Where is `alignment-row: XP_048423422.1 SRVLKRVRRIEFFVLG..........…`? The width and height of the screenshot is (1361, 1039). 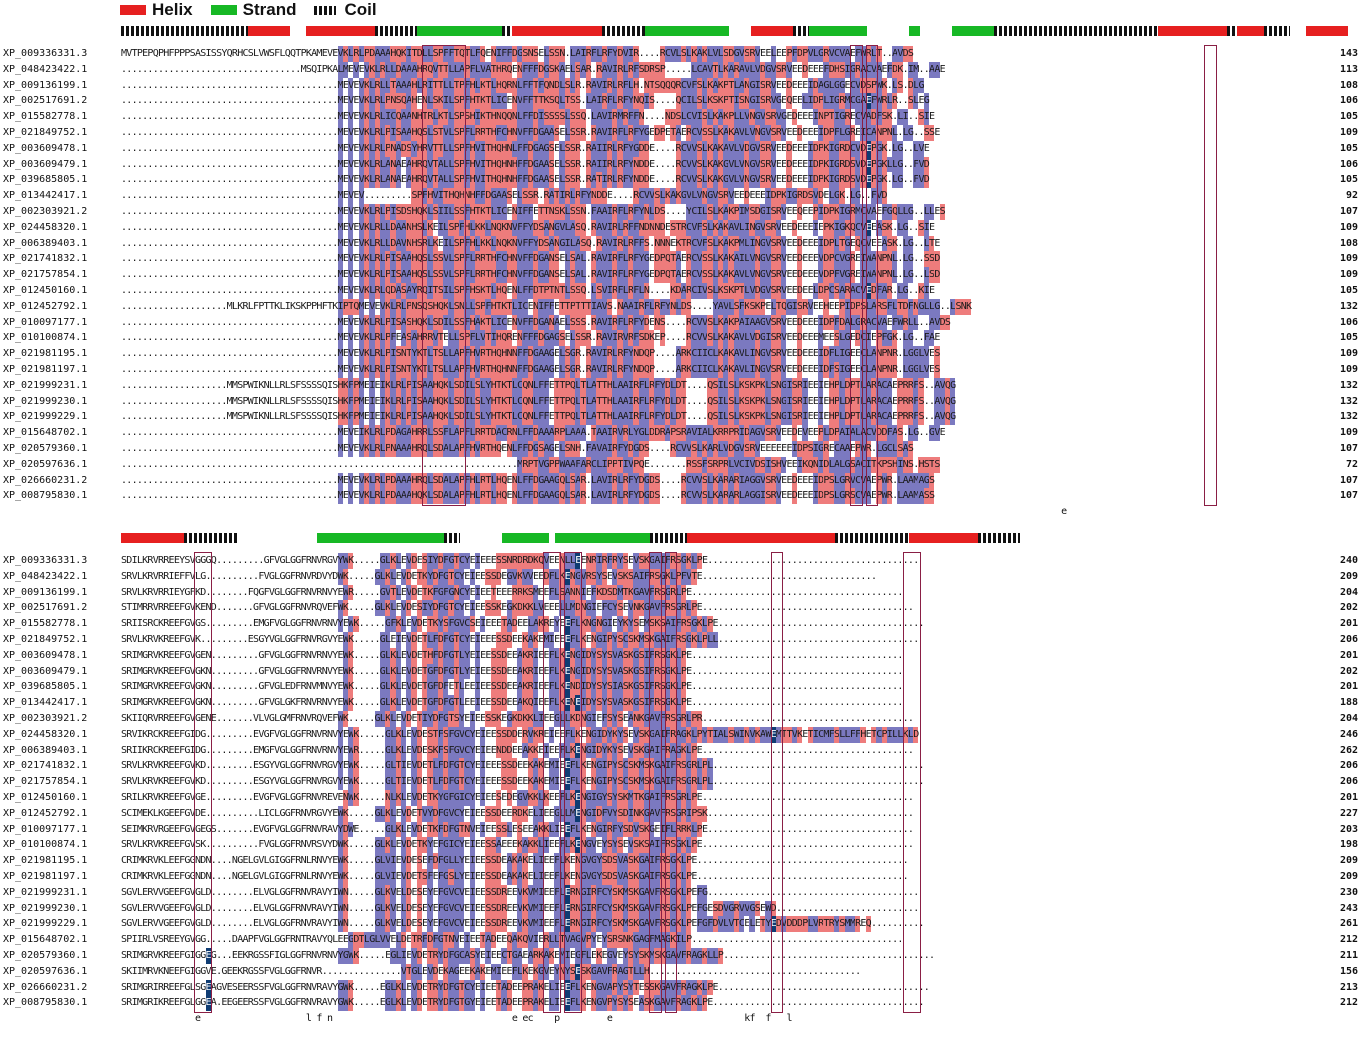 alignment-row: XP_048423422.1 SRVLKRVRRIEFFVLG..........… is located at coordinates (680, 576).